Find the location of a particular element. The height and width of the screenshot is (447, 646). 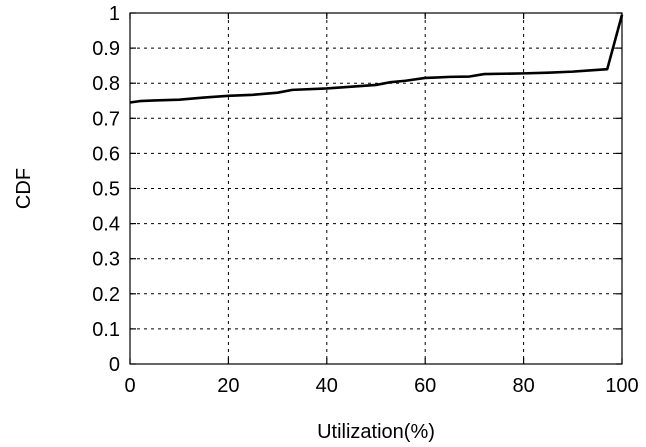

x-tick-label: 20 is located at coordinates (228, 386).